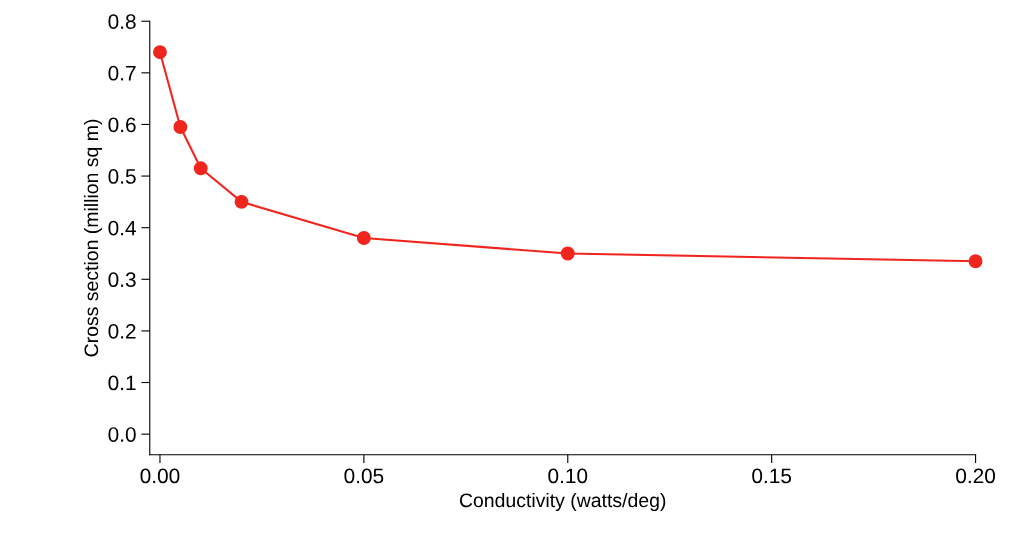  What do you see at coordinates (122, 434) in the screenshot?
I see `y-tick-label: 0.0` at bounding box center [122, 434].